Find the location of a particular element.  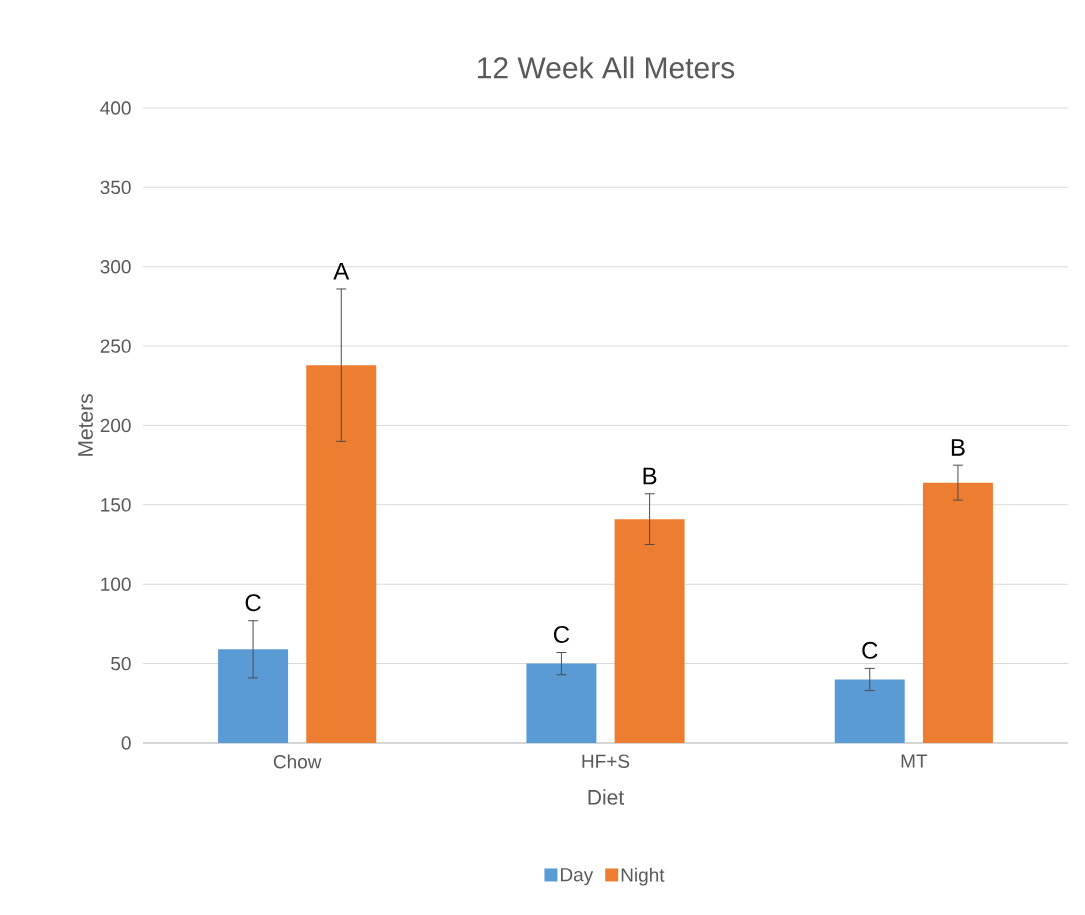

legend-label: Day is located at coordinates (577, 877).